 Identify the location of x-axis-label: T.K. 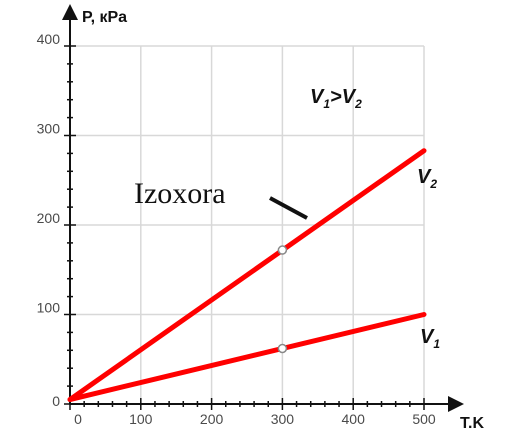
(472, 423).